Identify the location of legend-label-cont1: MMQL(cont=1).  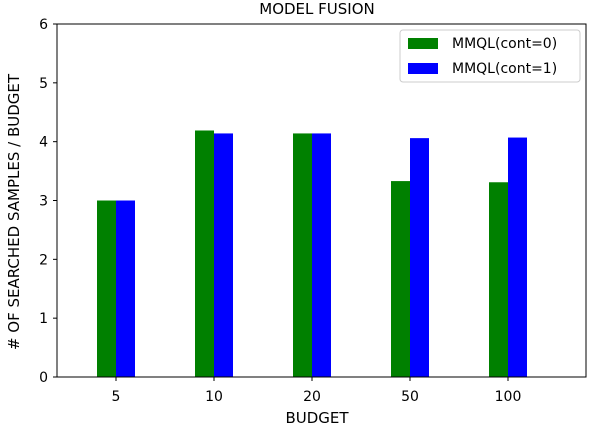
(504, 69).